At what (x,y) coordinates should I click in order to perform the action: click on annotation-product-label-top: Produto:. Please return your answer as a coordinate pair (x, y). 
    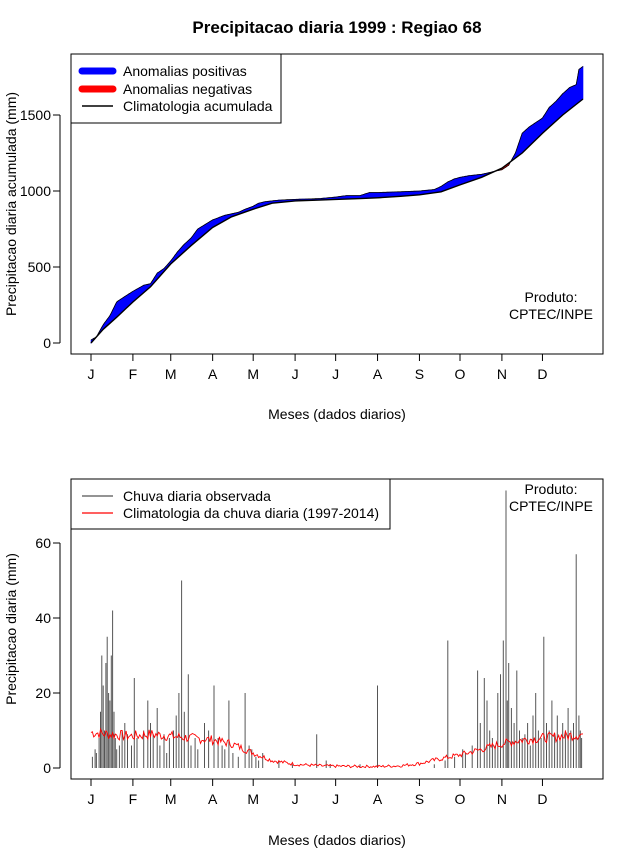
    Looking at the image, I should click on (551, 297).